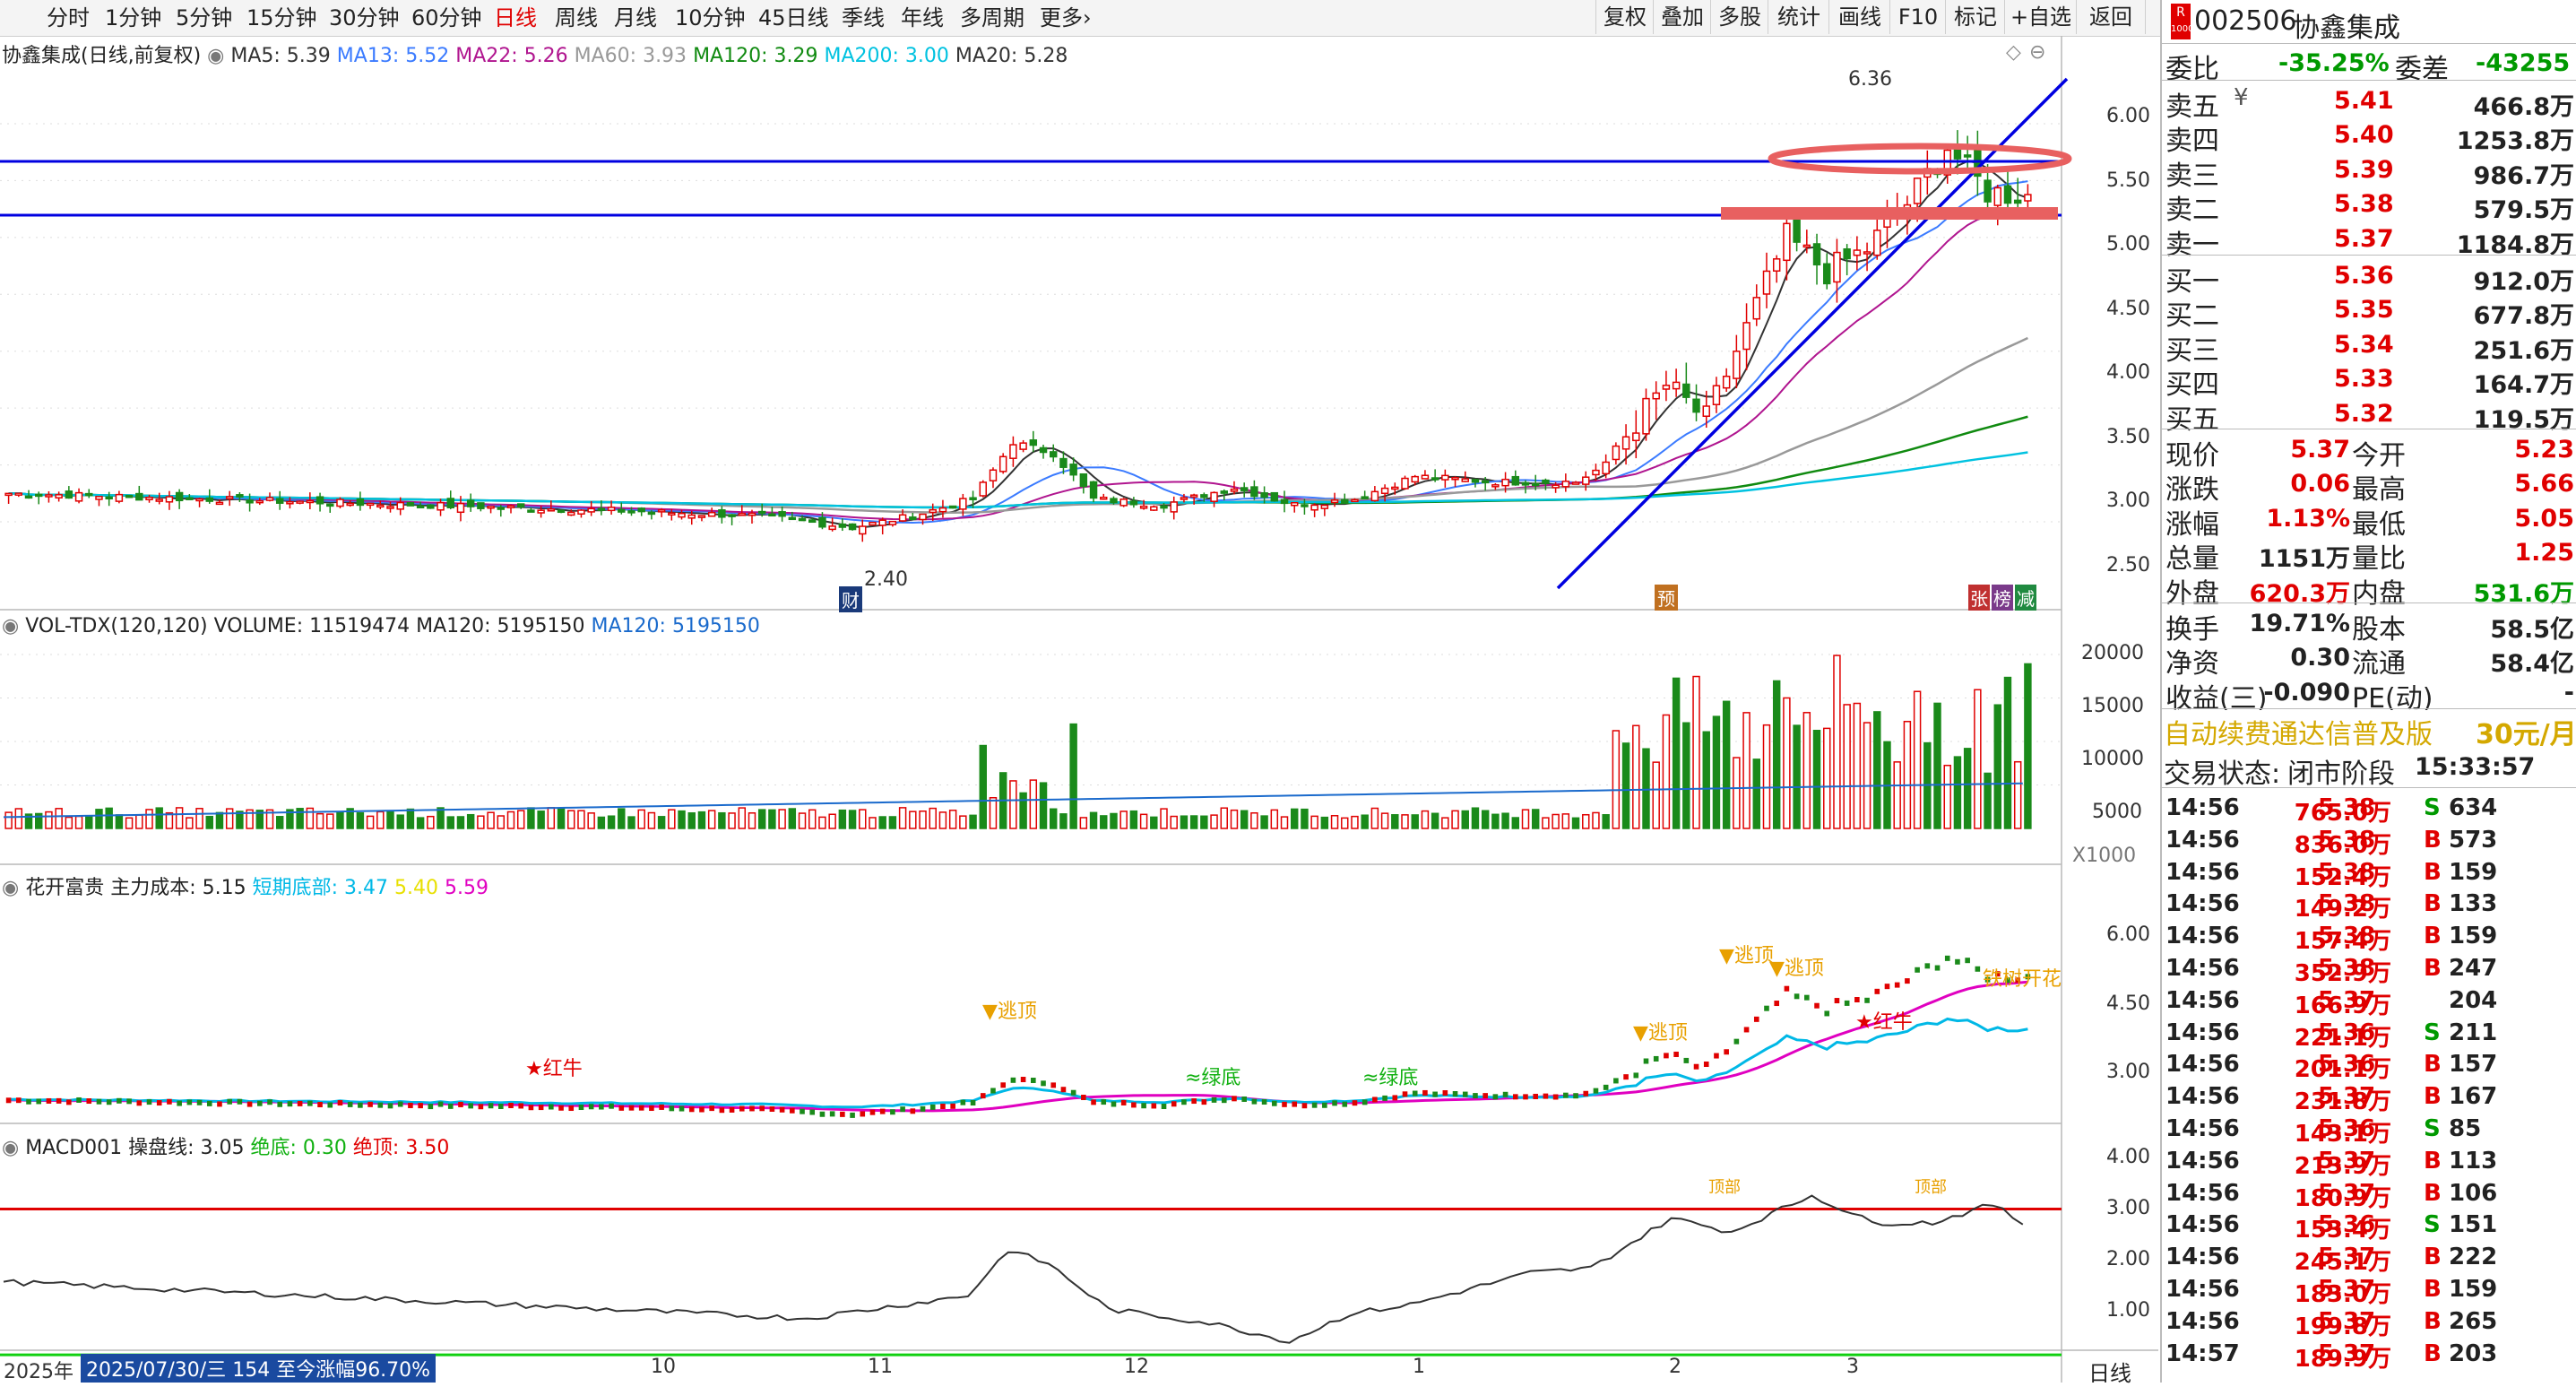 The height and width of the screenshot is (1387, 2576). What do you see at coordinates (2369, 415) in the screenshot?
I see `bid-row: 买五 5.32 119.5万` at bounding box center [2369, 415].